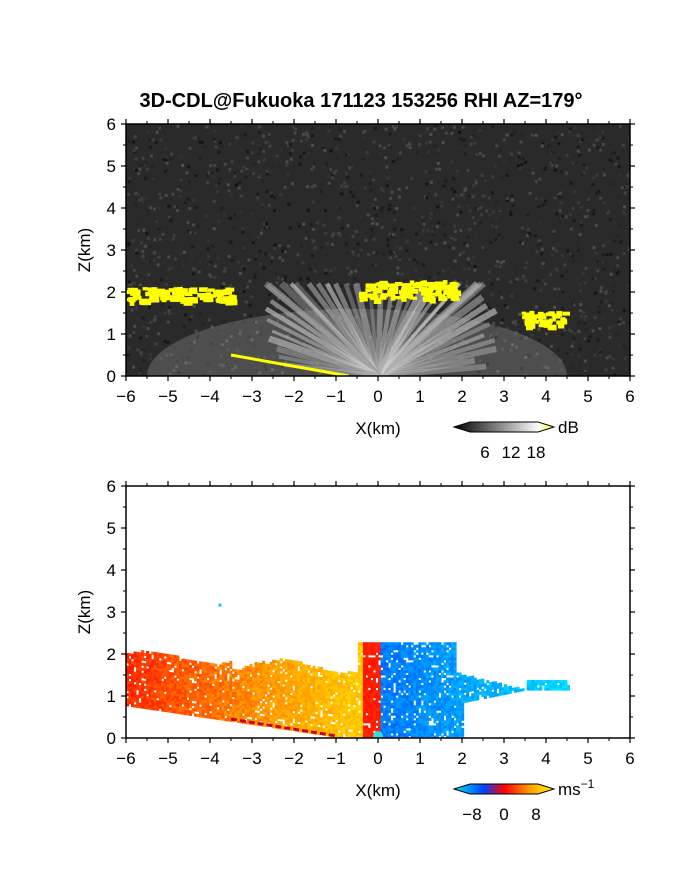  I want to click on backscatter-x-axis-label: X(km), so click(377, 428).